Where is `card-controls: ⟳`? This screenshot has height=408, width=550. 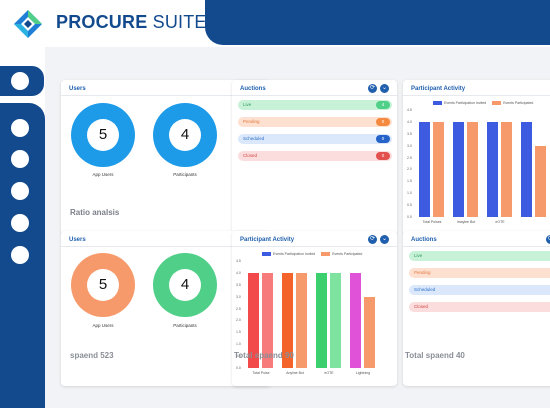
card-controls: ⟳ is located at coordinates (548, 239).